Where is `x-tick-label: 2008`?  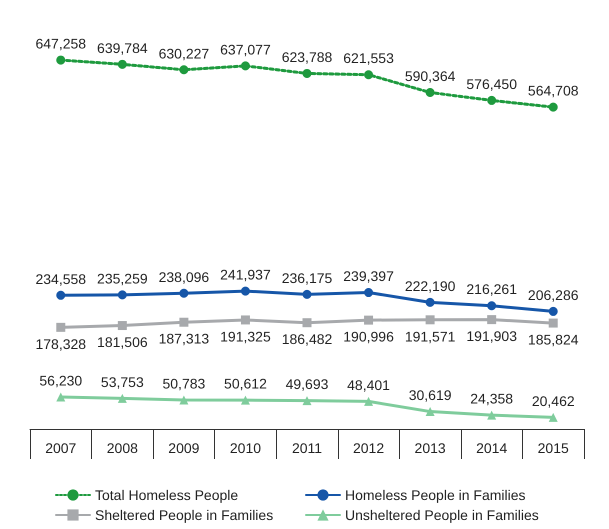
x-tick-label: 2008 is located at coordinates (122, 448).